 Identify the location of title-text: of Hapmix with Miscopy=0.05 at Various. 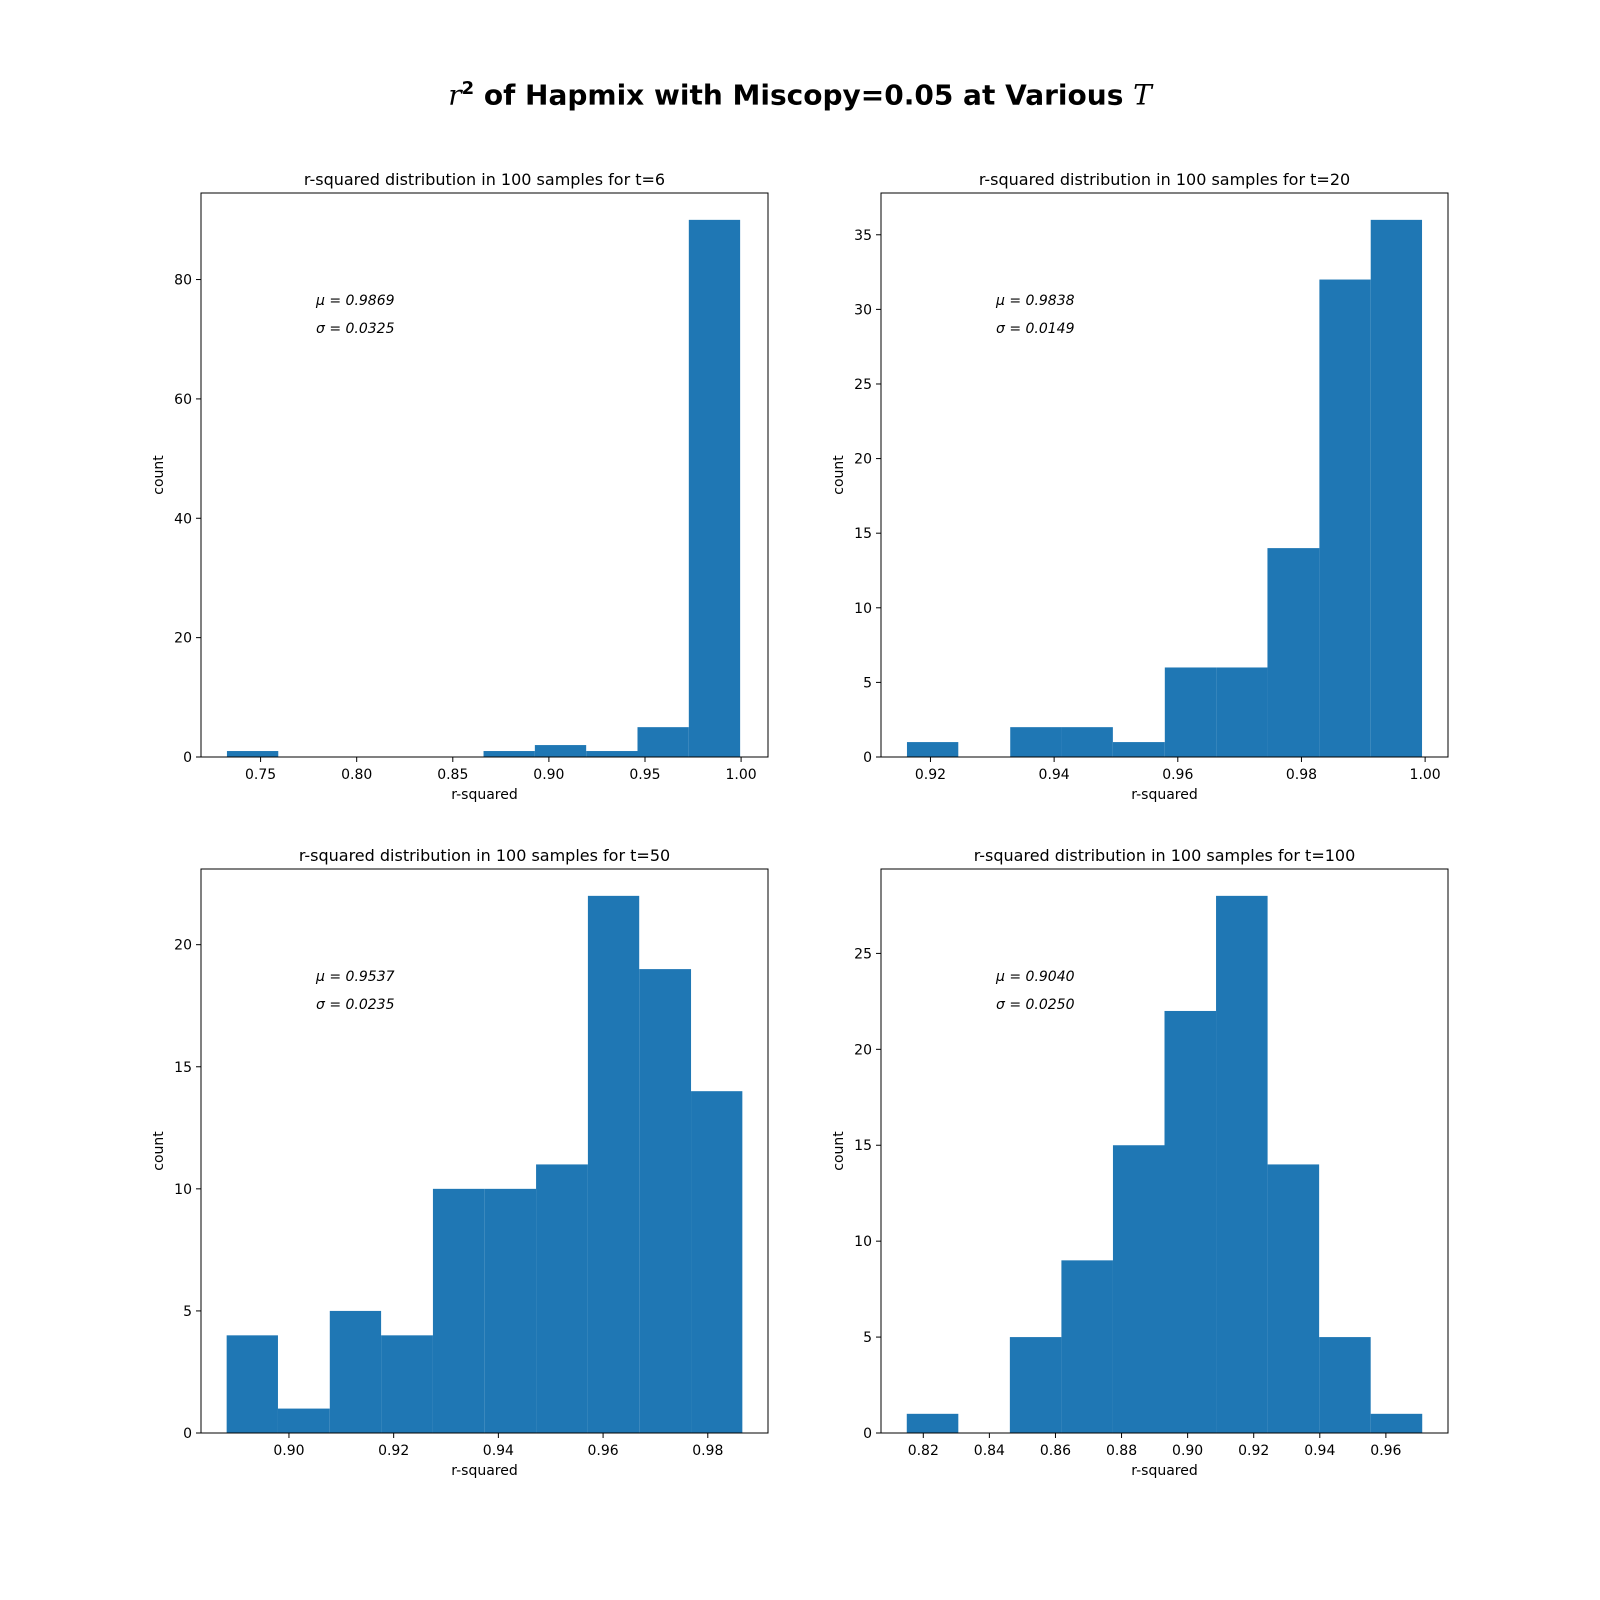
(804, 95).